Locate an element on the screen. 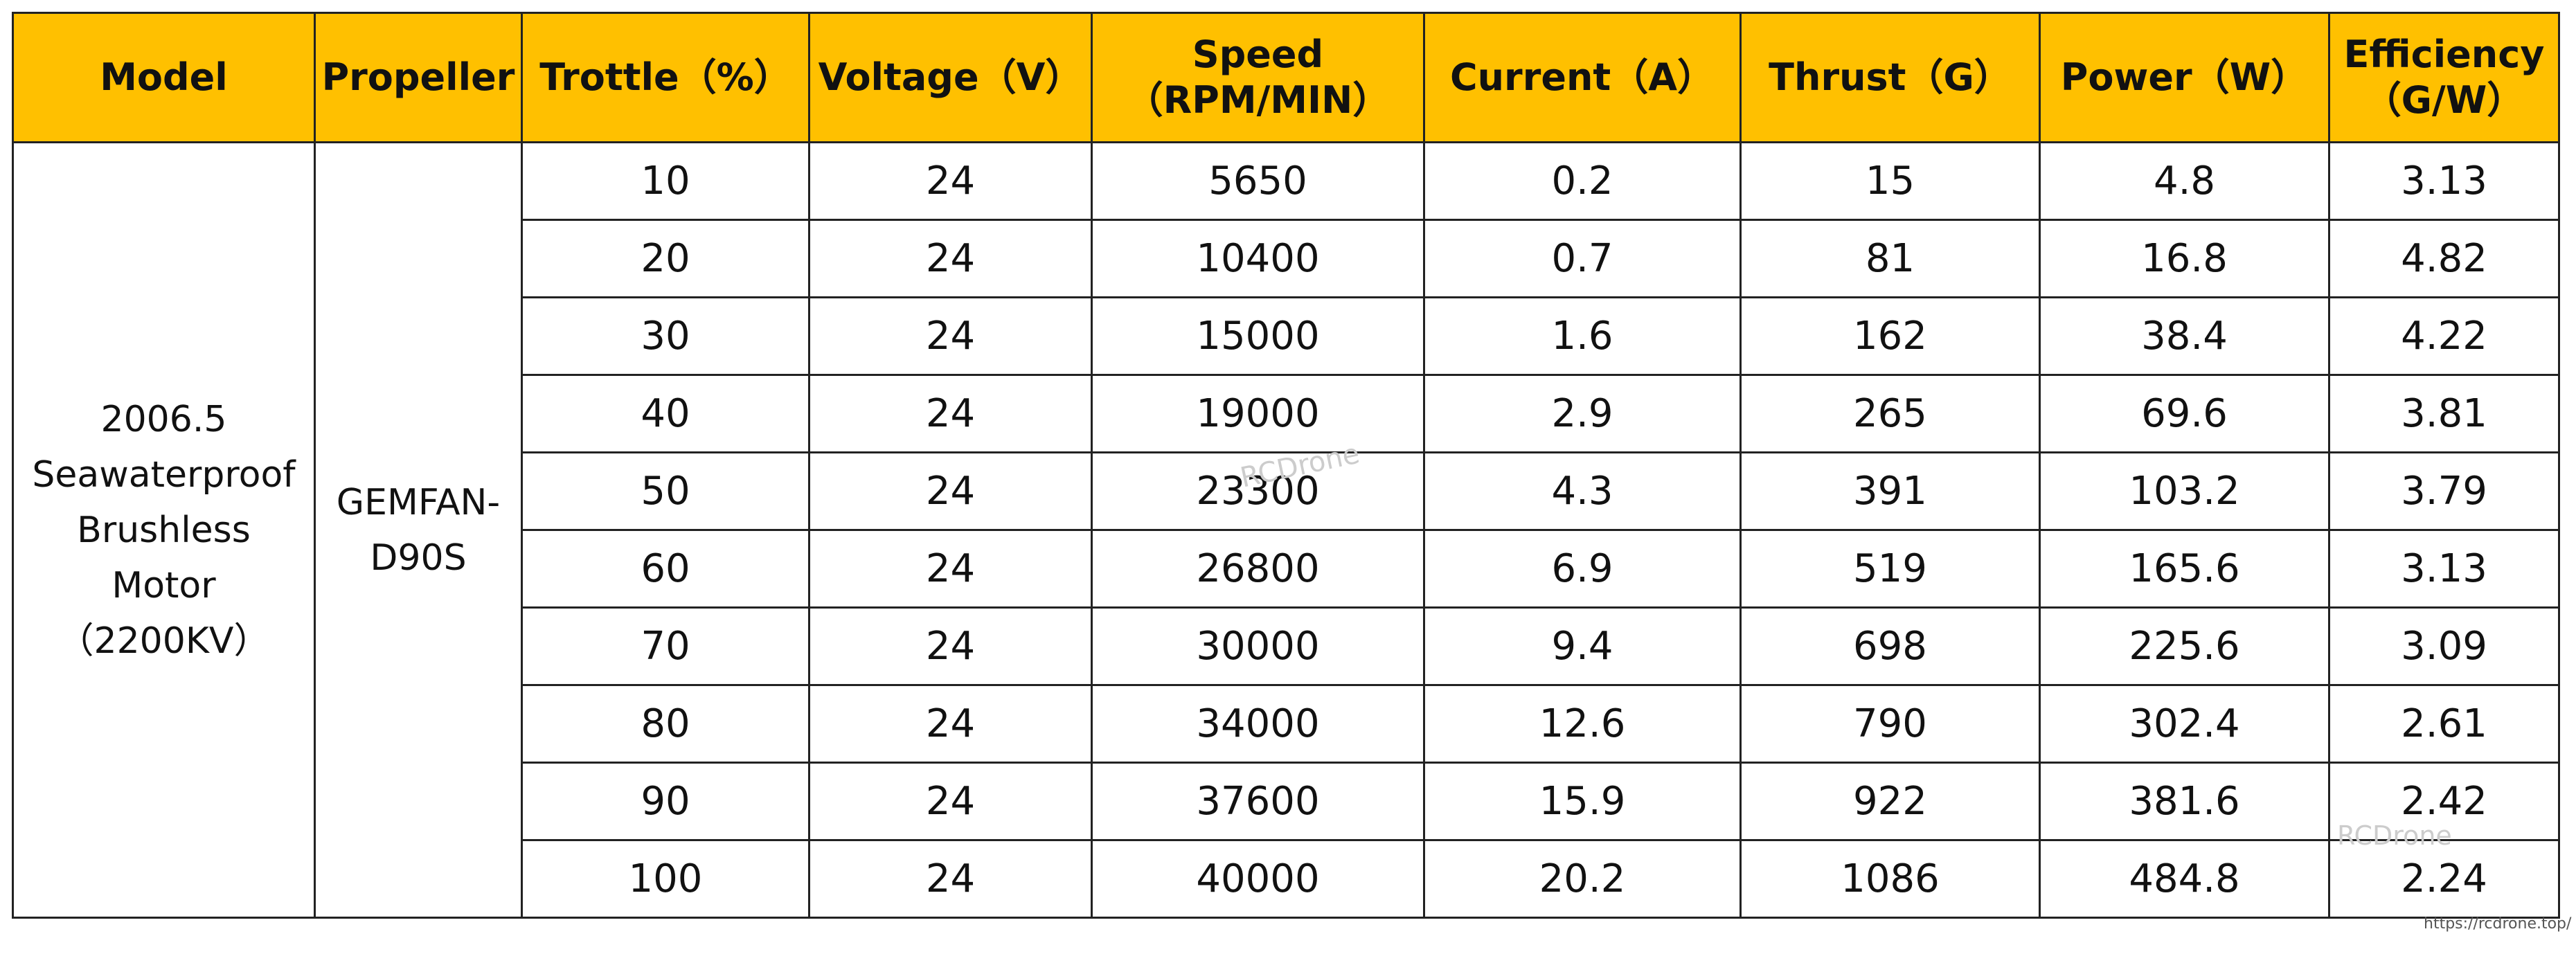  header-cell: Thrust（G） is located at coordinates (1890, 77).